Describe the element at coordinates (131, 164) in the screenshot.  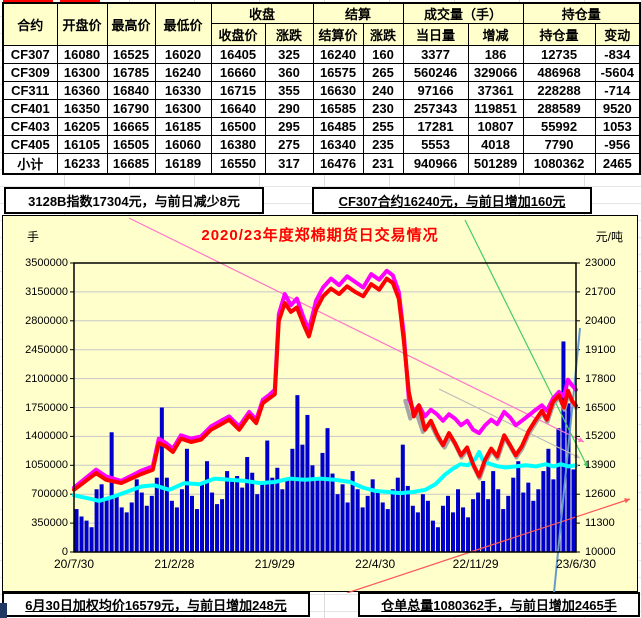
I see `cell: 16685` at that location.